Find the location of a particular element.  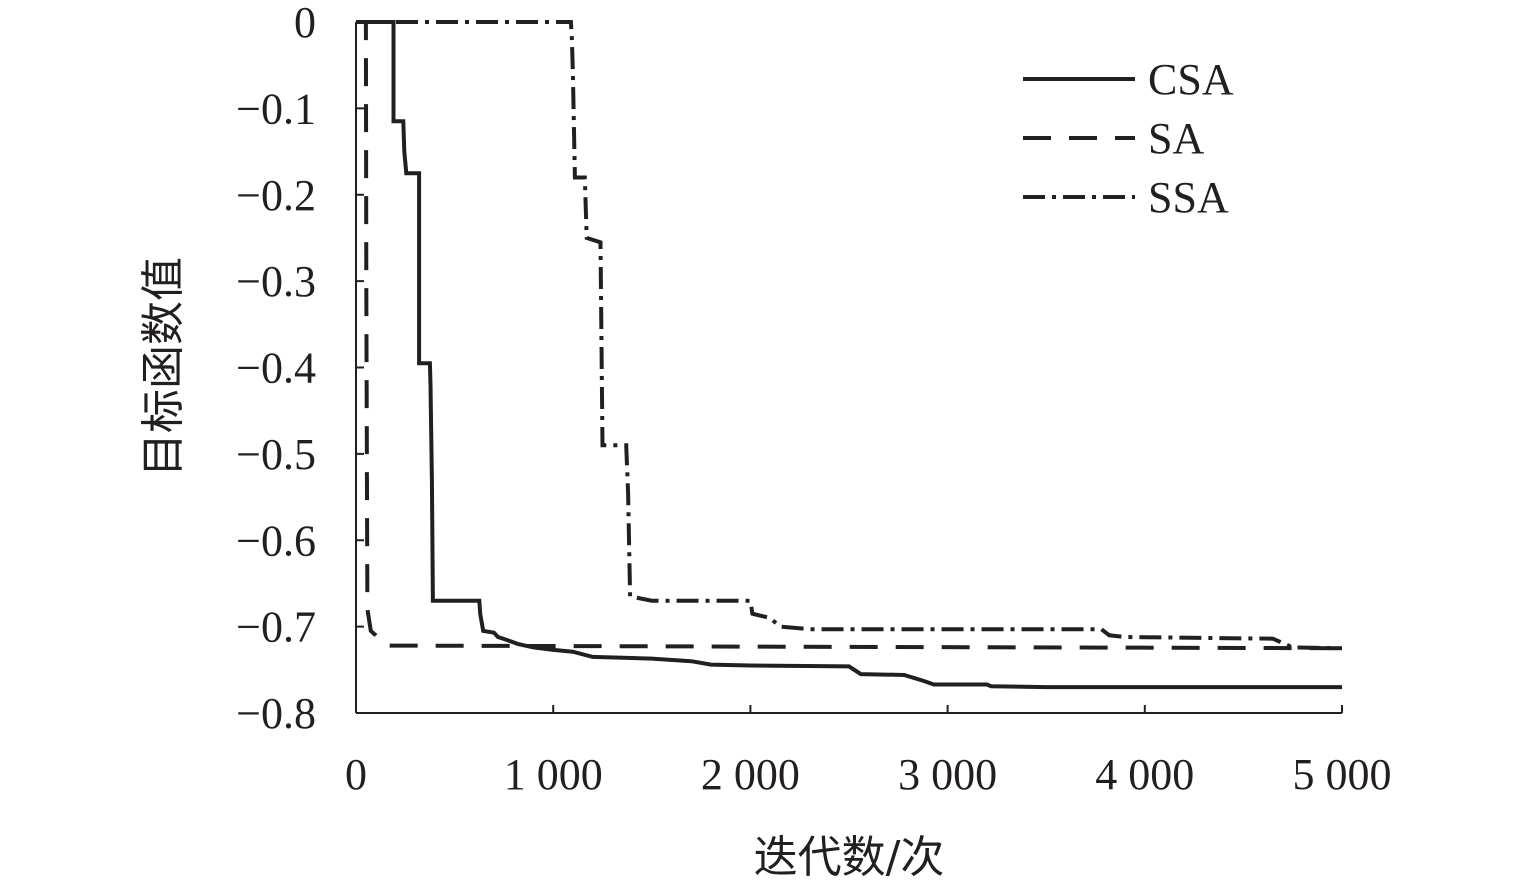

x-ticks: 0 1 000 2 000 3 000 4 000 5 000 is located at coordinates (868, 752).